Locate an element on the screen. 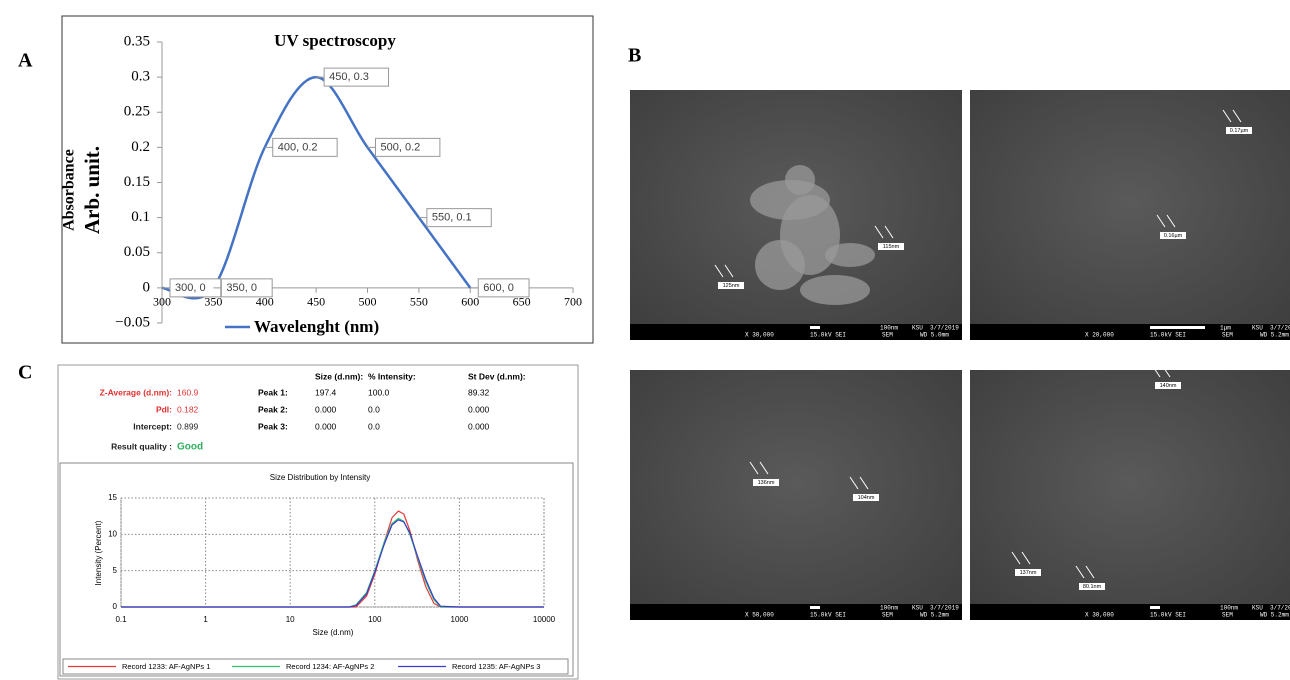 The height and width of the screenshot is (680, 1290). y-tick-label: 10 is located at coordinates (112, 533).